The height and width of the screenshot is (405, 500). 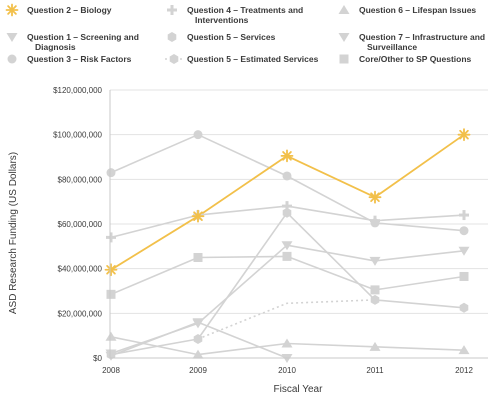 What do you see at coordinates (287, 370) in the screenshot?
I see `x-tick-label: 2010` at bounding box center [287, 370].